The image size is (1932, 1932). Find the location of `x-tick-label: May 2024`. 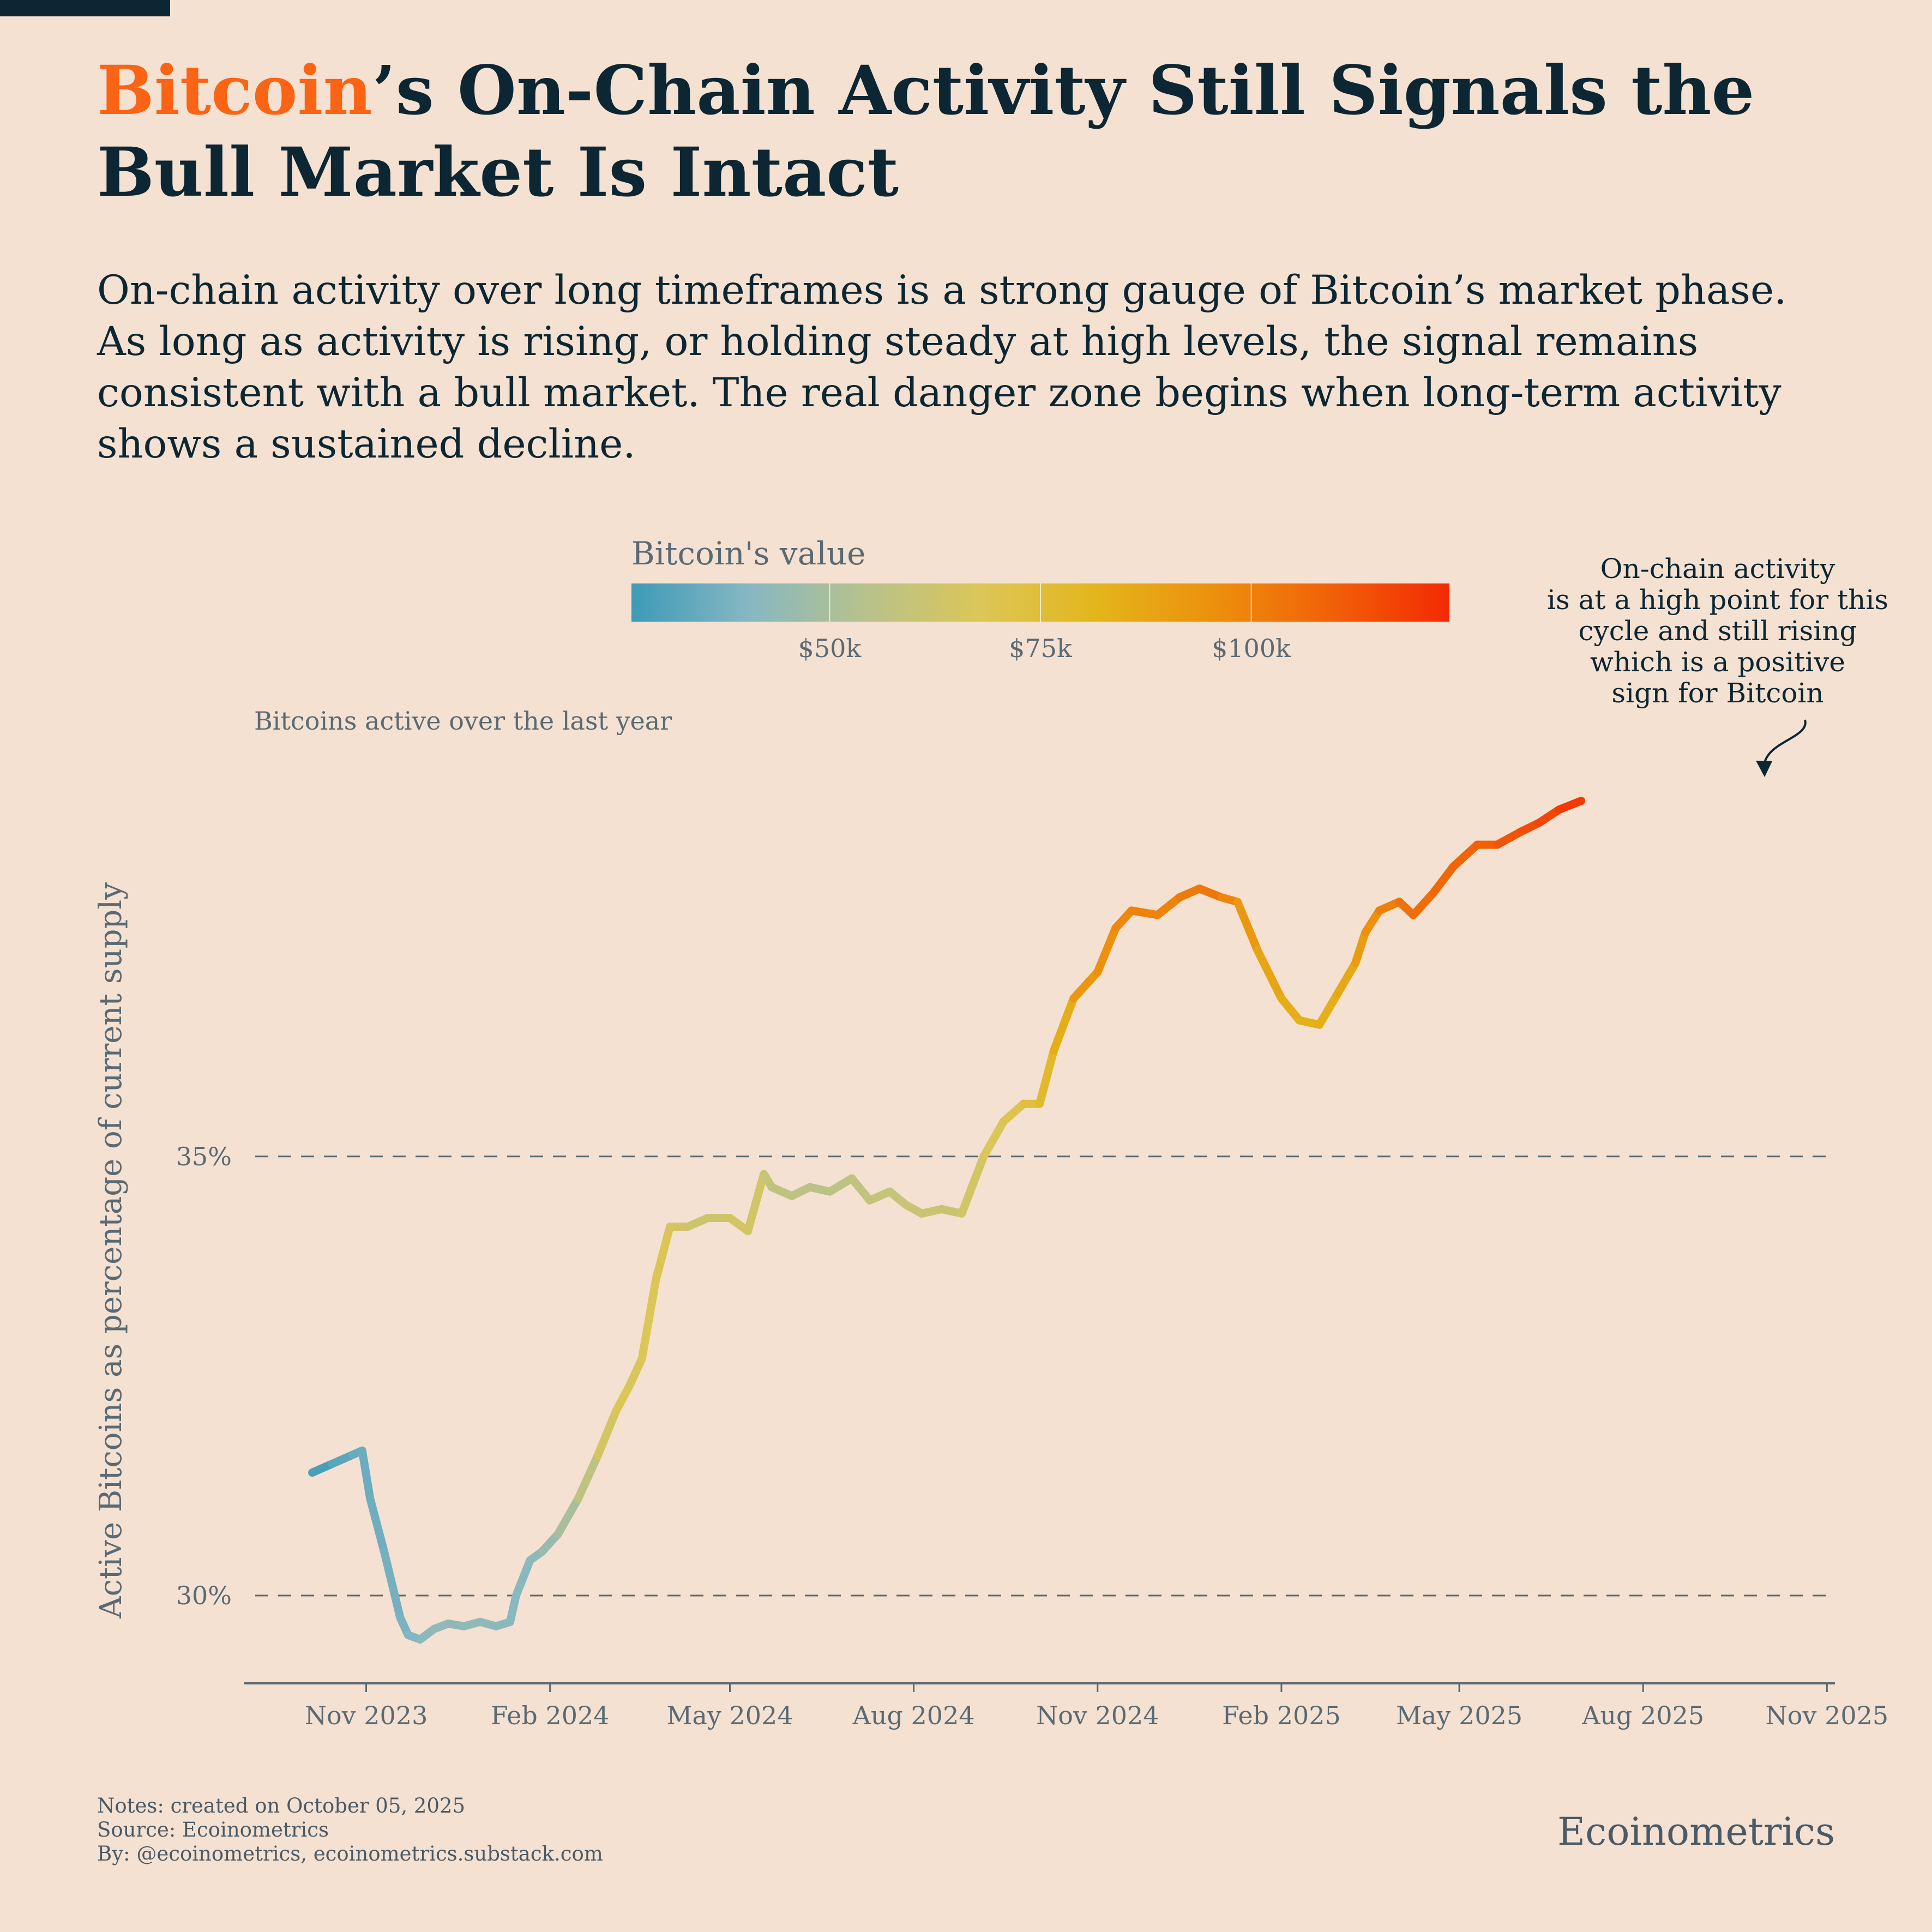

x-tick-label: May 2024 is located at coordinates (729, 1715).